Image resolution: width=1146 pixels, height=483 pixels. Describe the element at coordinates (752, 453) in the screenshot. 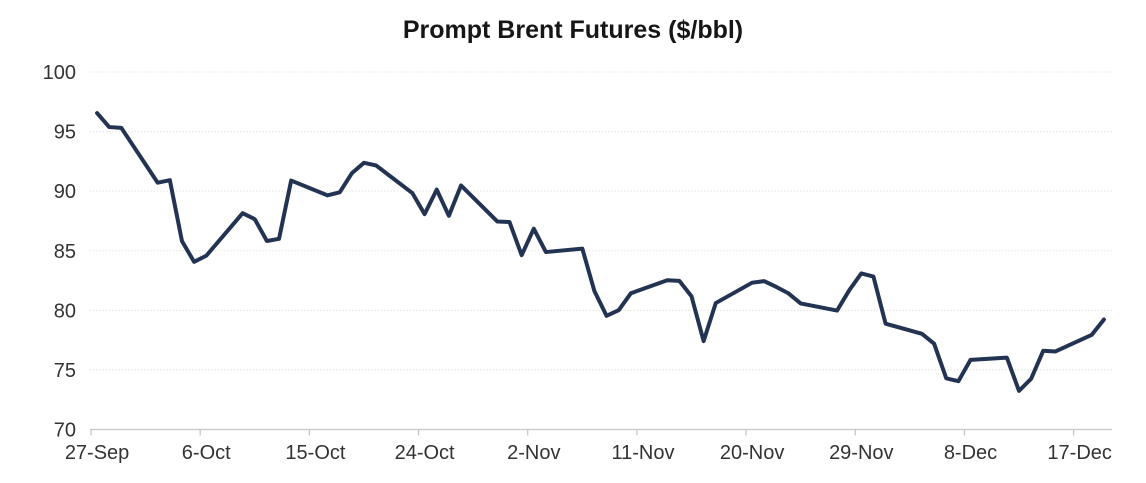

I see `x-axis-tick-label: 20-Nov` at that location.